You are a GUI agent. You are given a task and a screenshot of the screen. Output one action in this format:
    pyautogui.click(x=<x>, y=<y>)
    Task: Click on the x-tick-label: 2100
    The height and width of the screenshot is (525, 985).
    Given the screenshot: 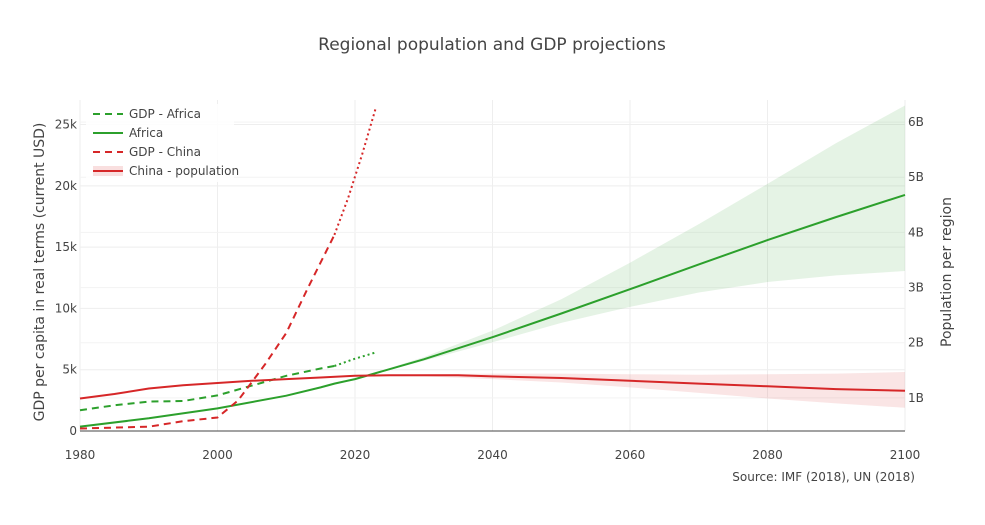 What is the action you would take?
    pyautogui.click(x=905, y=455)
    